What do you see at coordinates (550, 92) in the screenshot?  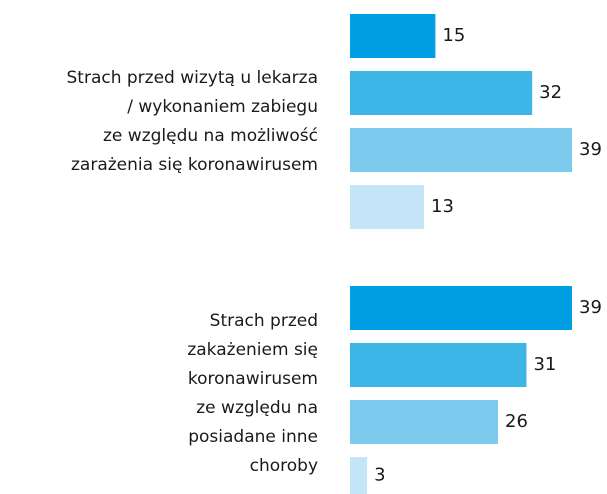 I see `value-label: 32` at bounding box center [550, 92].